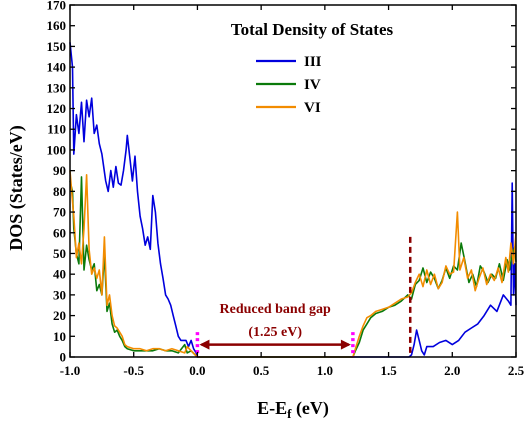 The width and height of the screenshot is (526, 422). I want to click on x-axis-title-subscript: f, so click(289, 413).